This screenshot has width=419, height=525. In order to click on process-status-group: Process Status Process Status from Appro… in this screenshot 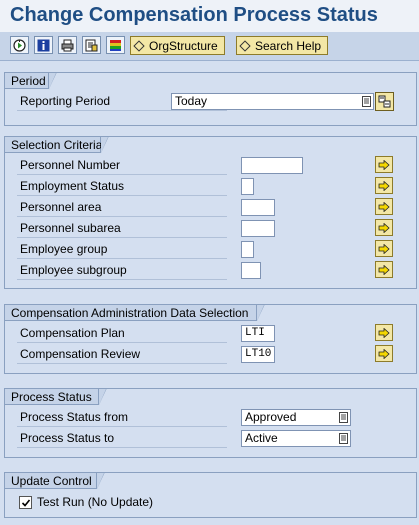, I will do `click(210, 423)`.